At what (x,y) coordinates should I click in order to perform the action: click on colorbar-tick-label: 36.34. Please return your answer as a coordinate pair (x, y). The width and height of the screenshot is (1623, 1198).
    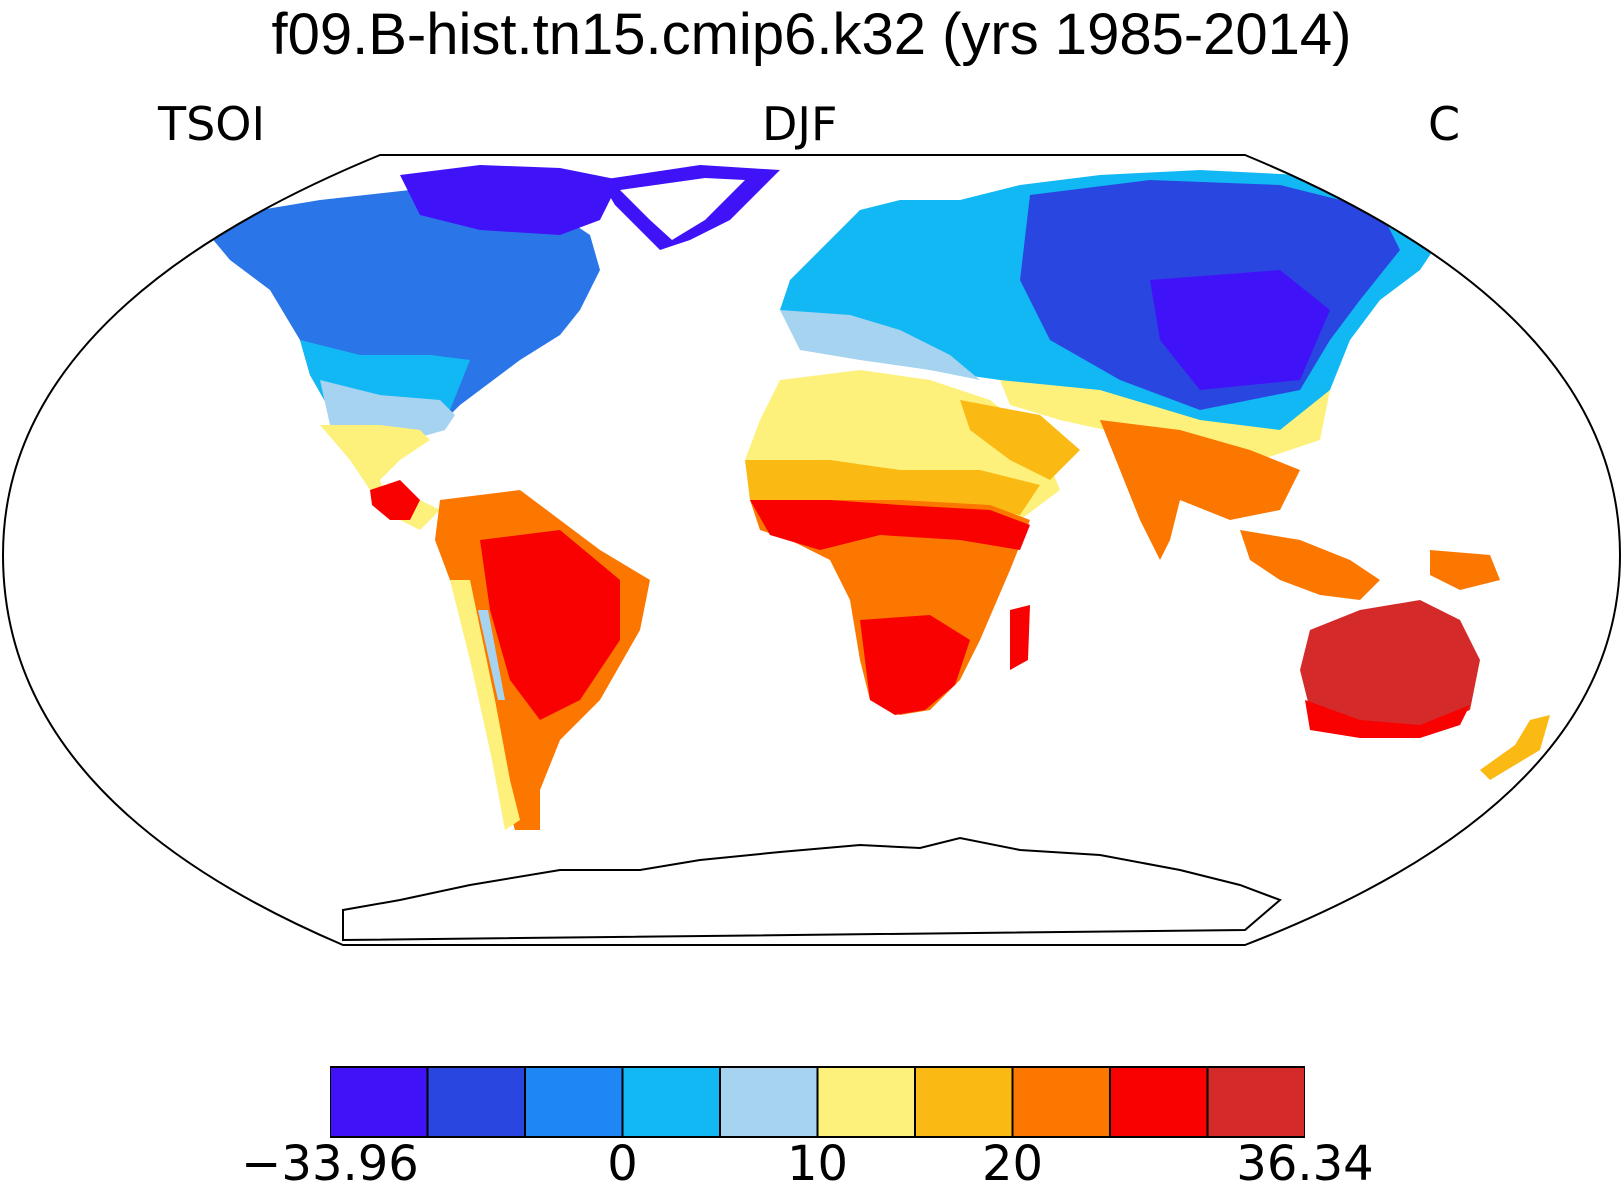
    Looking at the image, I should click on (1305, 1164).